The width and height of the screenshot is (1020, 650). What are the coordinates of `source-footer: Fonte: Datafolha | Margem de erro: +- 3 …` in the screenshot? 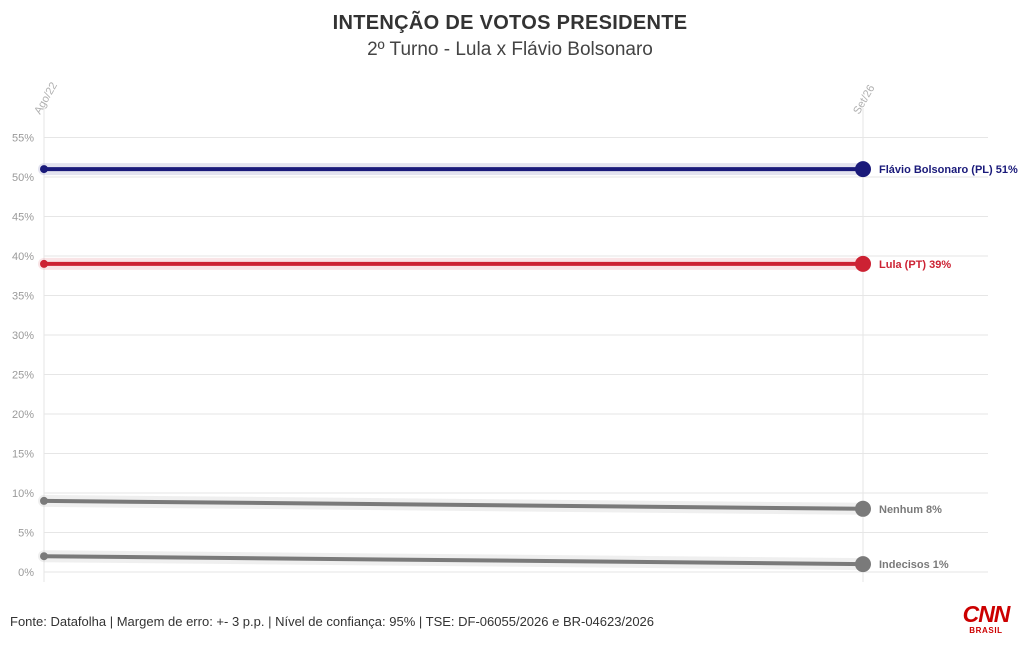 It's located at (332, 621).